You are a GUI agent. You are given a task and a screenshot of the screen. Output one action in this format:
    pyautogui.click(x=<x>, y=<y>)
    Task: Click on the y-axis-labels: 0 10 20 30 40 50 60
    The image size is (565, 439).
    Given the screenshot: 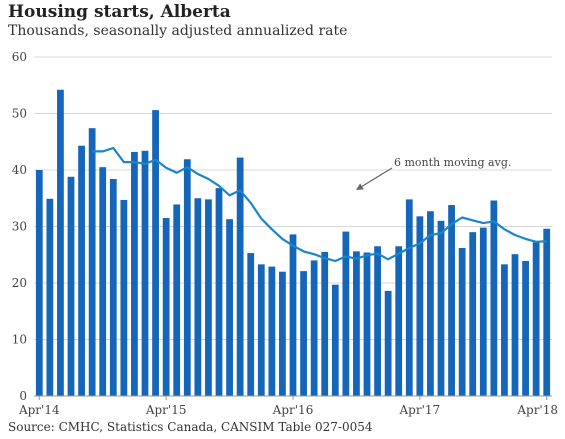 What is the action you would take?
    pyautogui.click(x=19, y=226)
    